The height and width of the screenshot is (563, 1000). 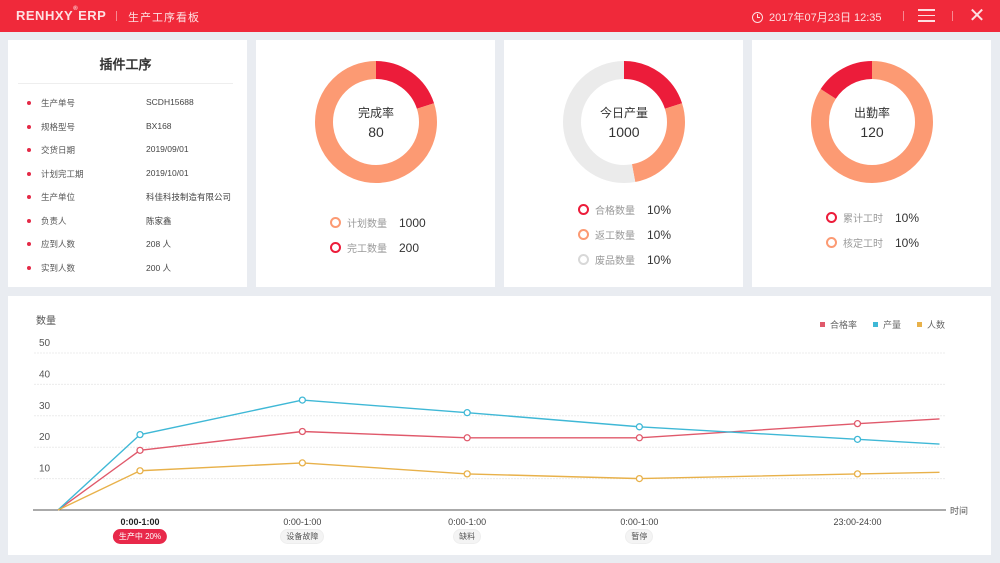 I want to click on chart-legend-item: 产量, so click(x=886, y=324).